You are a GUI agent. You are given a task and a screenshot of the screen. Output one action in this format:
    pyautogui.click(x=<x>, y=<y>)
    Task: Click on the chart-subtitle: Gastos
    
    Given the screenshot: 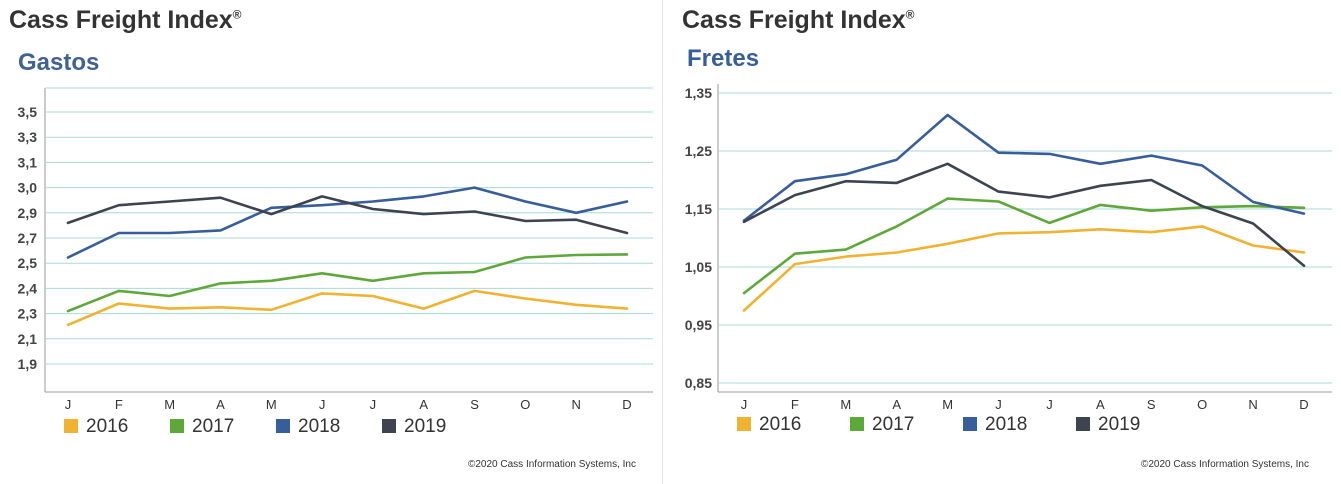 What is the action you would take?
    pyautogui.click(x=59, y=62)
    